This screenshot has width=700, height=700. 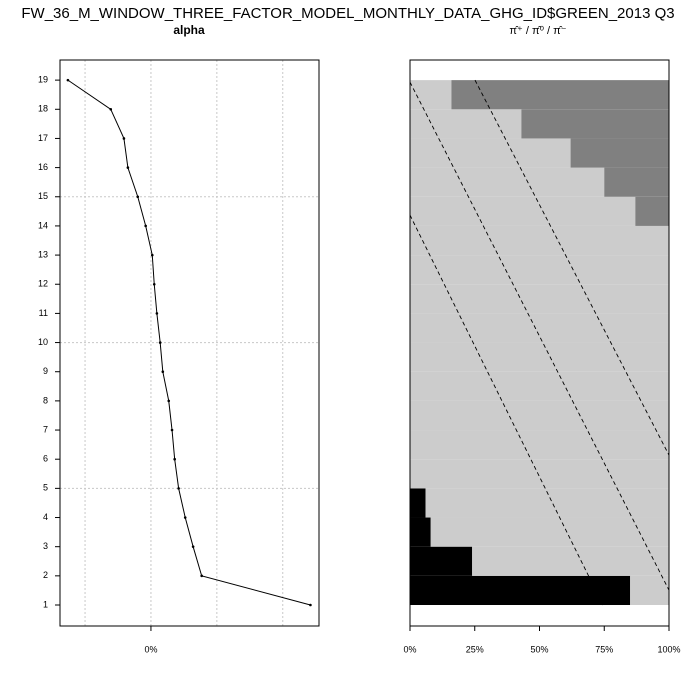 I want to click on y-tick-label: 3, so click(x=45, y=546).